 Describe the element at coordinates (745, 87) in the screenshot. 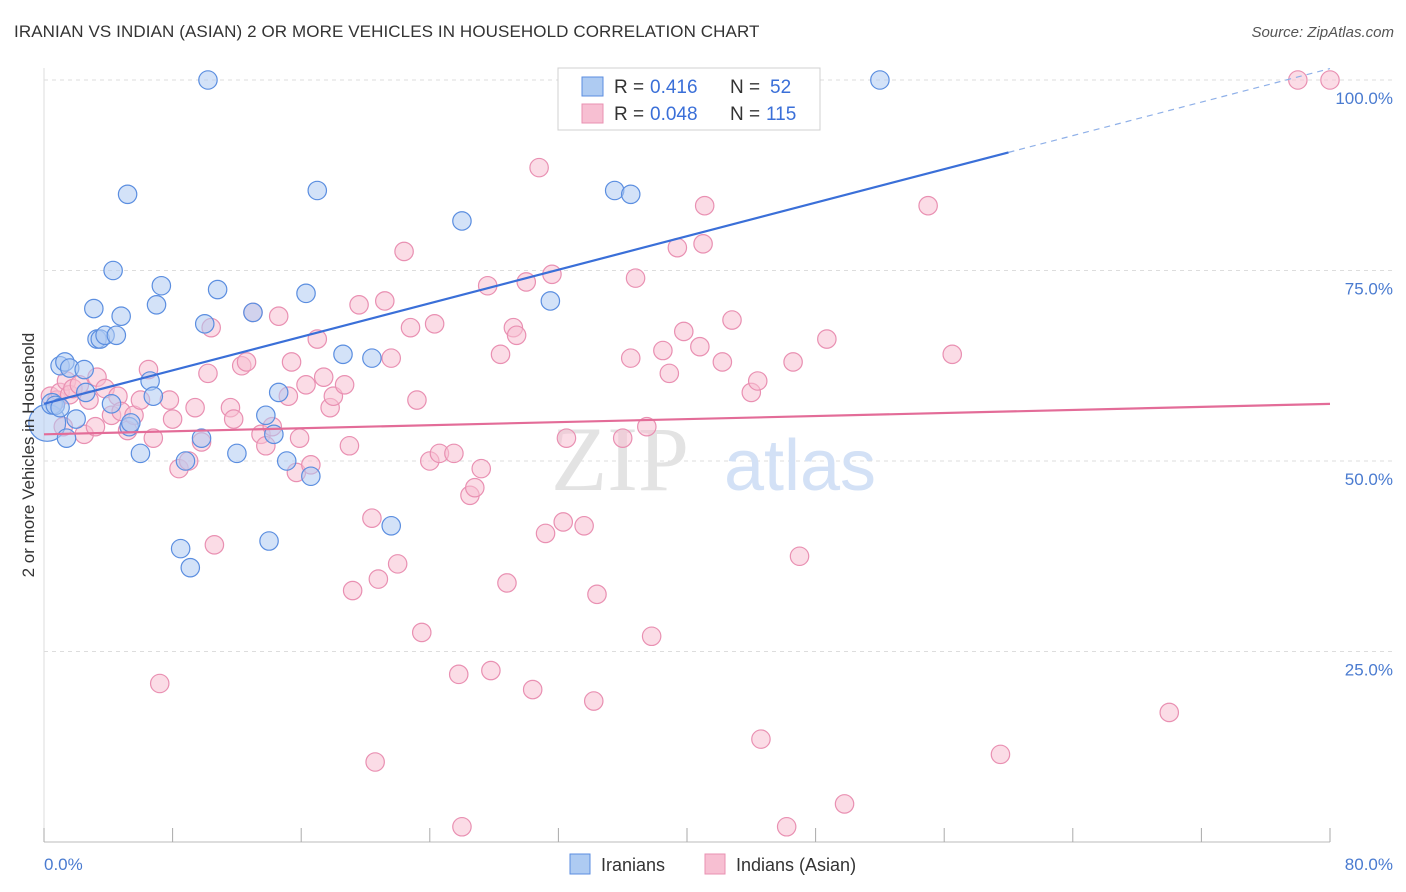

I see `stats-n-label-iranians: N =` at that location.